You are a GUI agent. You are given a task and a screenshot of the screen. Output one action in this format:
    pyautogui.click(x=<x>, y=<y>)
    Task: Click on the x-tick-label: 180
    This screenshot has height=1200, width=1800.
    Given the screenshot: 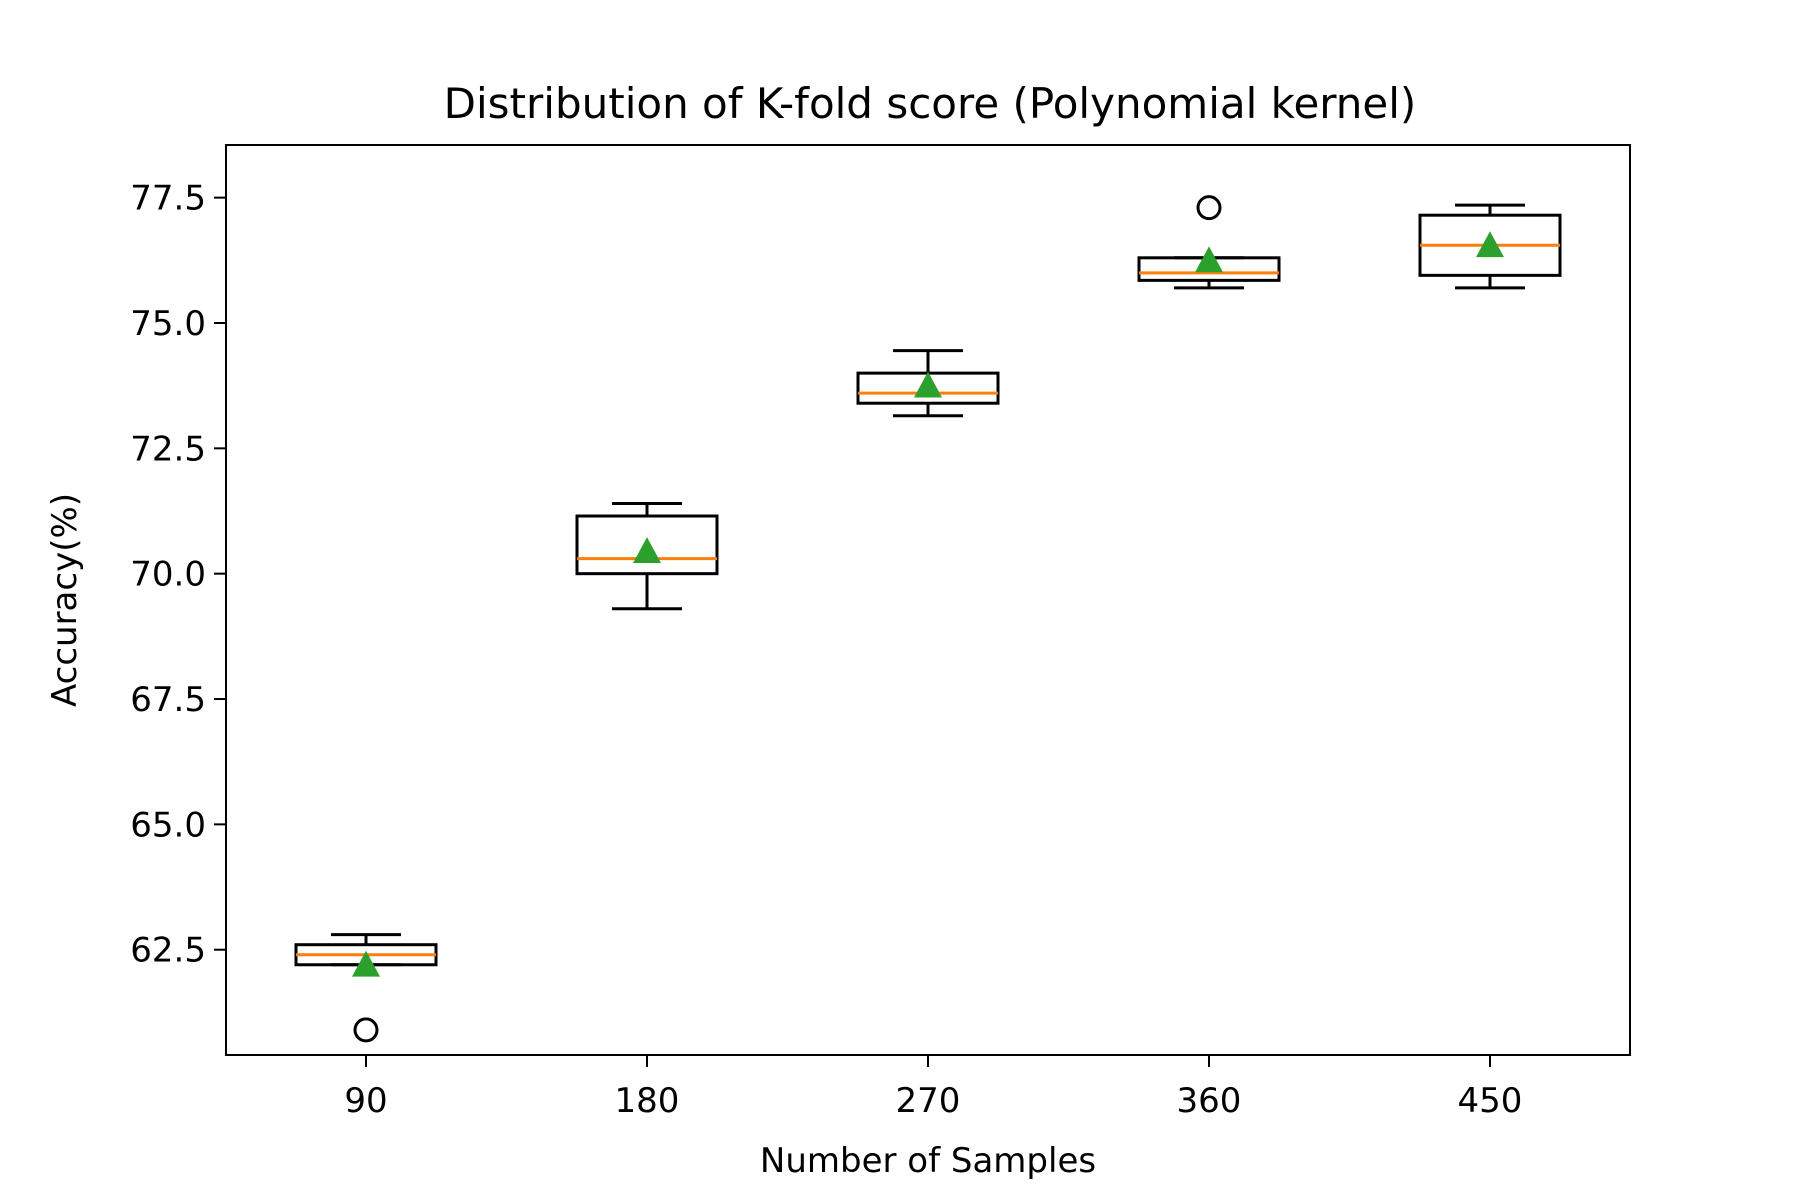 What is the action you would take?
    pyautogui.click(x=647, y=1101)
    